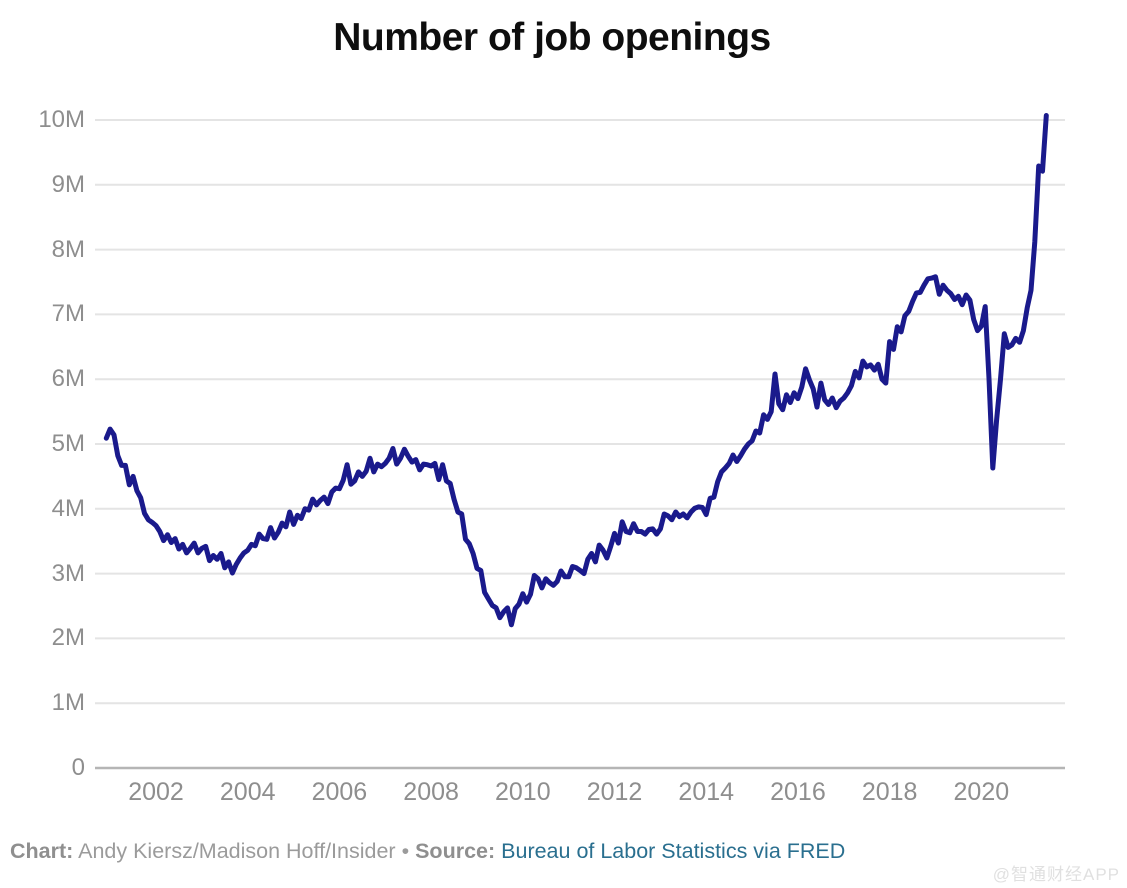 This screenshot has width=1127, height=888. What do you see at coordinates (247, 792) in the screenshot?
I see `x-tick-label: 2004` at bounding box center [247, 792].